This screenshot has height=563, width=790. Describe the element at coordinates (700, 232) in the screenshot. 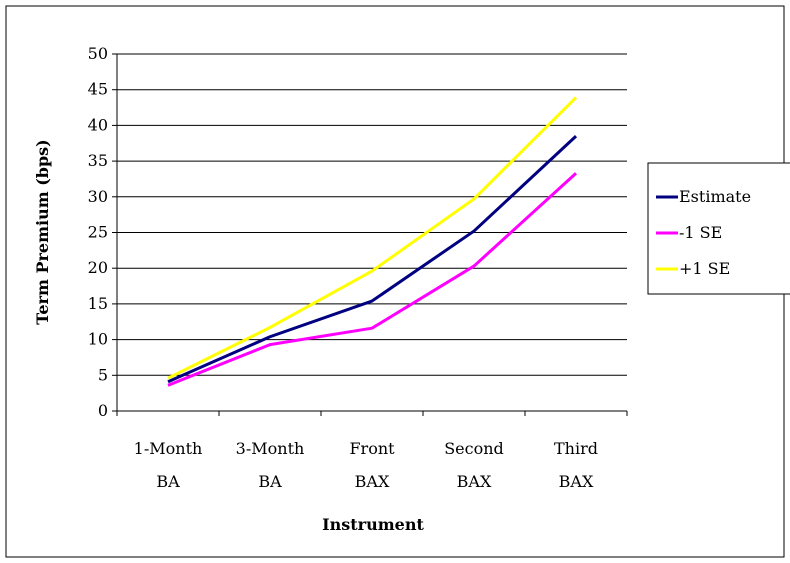

I see `legend-label: -1 SE` at that location.